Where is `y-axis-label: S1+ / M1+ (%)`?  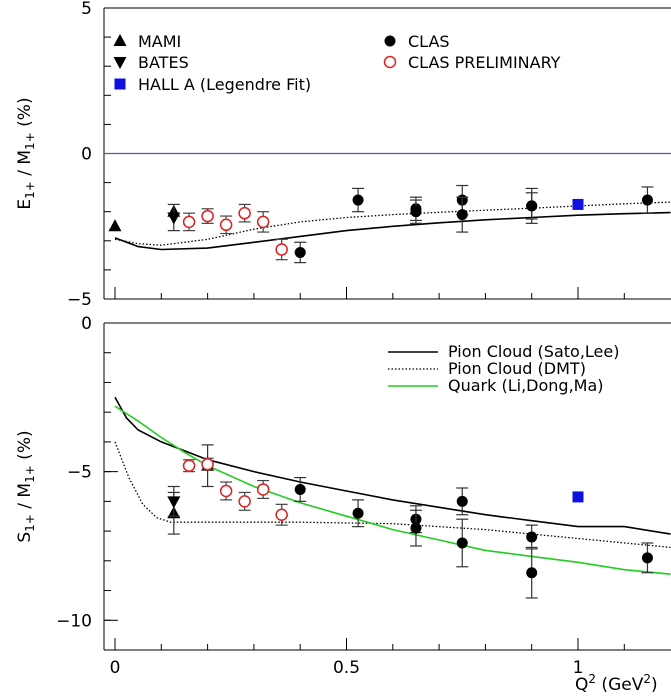 y-axis-label: S1+ / M1+ (%) is located at coordinates (26, 486).